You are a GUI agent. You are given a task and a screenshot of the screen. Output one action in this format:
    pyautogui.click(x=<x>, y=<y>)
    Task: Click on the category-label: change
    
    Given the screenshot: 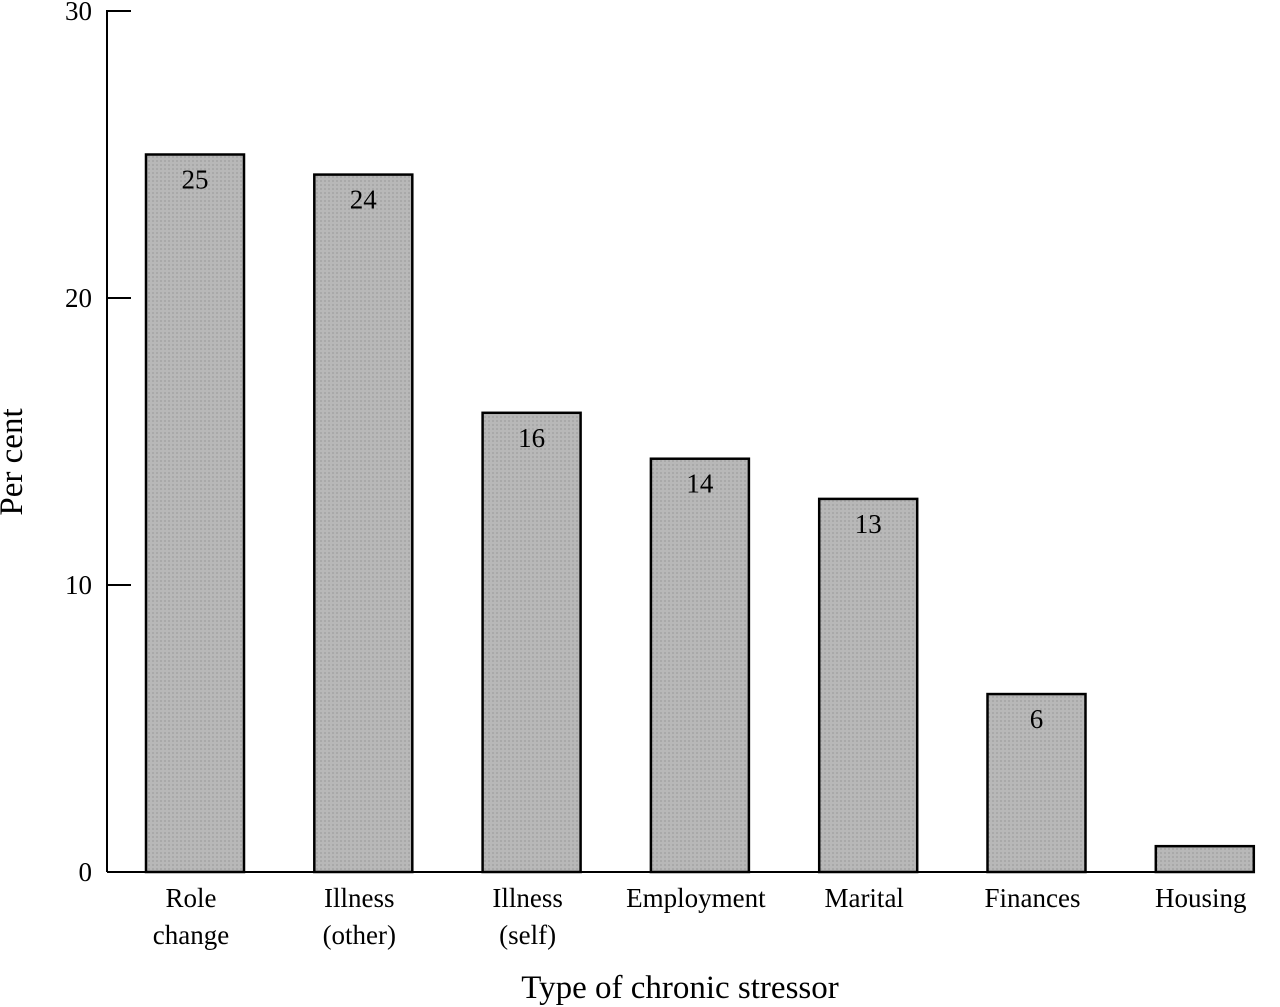 What is the action you would take?
    pyautogui.click(x=191, y=935)
    